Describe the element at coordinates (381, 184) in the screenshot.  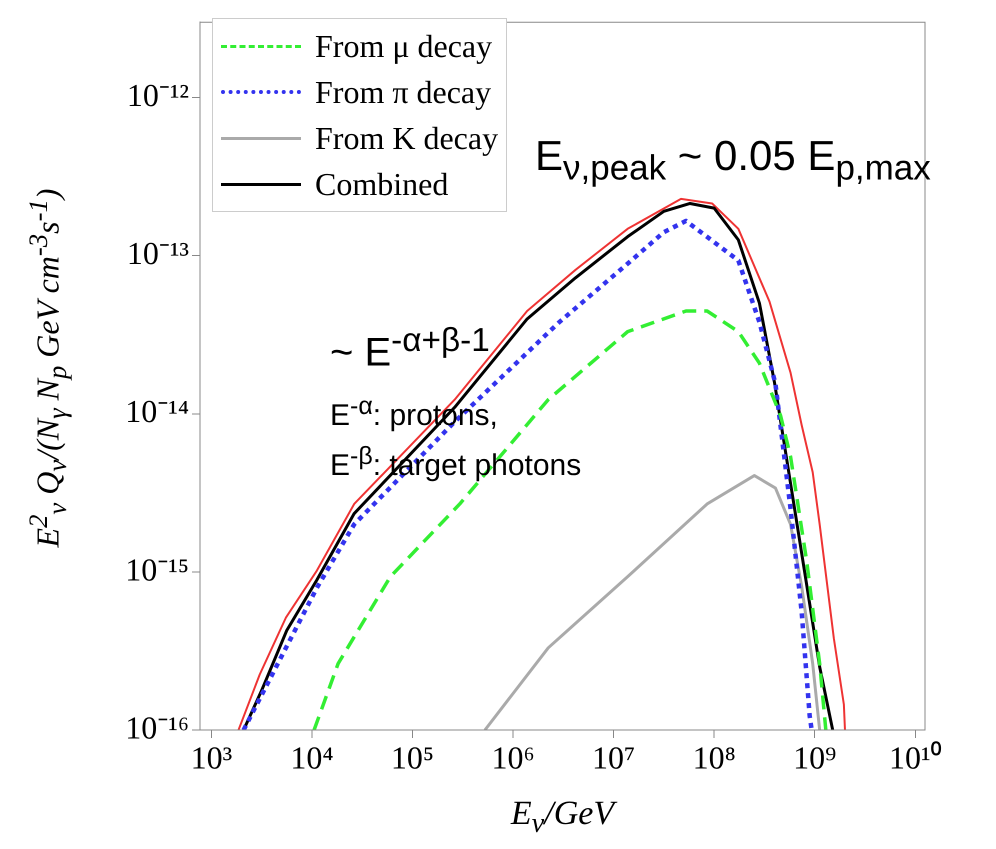
I see `legend-label: Combined` at that location.